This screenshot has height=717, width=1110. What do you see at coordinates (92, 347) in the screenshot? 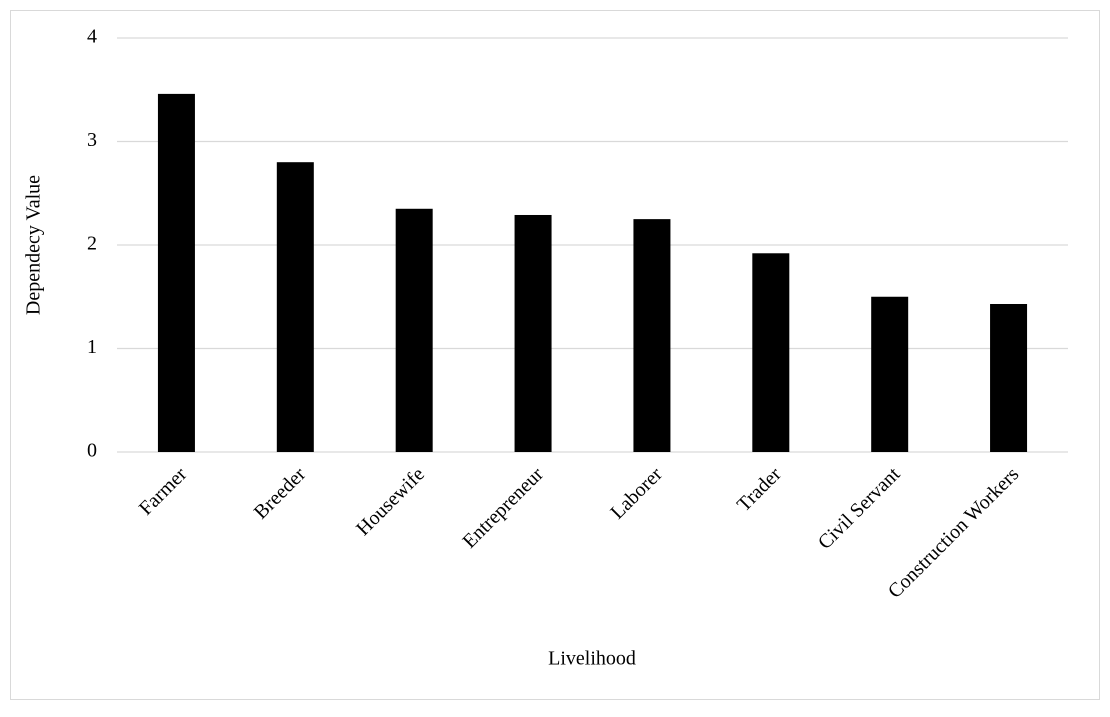
I see `y-tick-label: 1` at bounding box center [92, 347].